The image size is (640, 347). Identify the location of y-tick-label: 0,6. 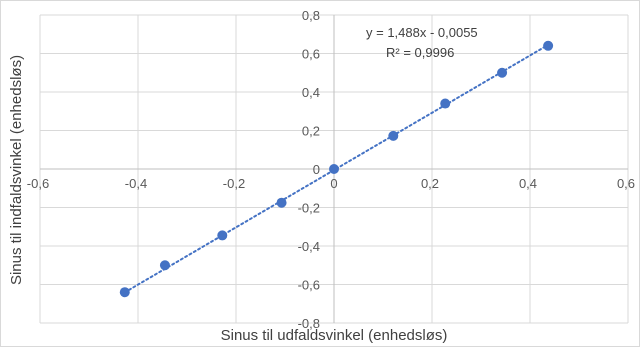
(311, 54).